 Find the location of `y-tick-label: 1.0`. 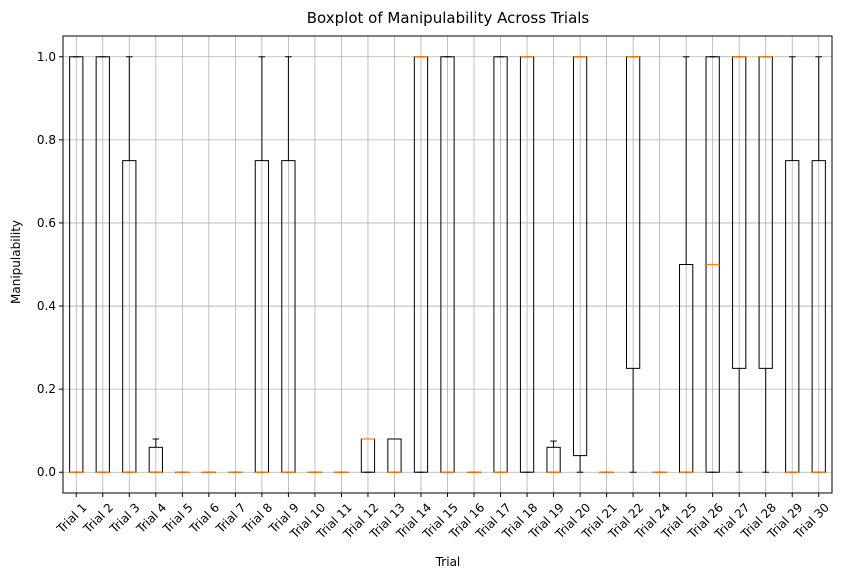

y-tick-label: 1.0 is located at coordinates (46, 57).